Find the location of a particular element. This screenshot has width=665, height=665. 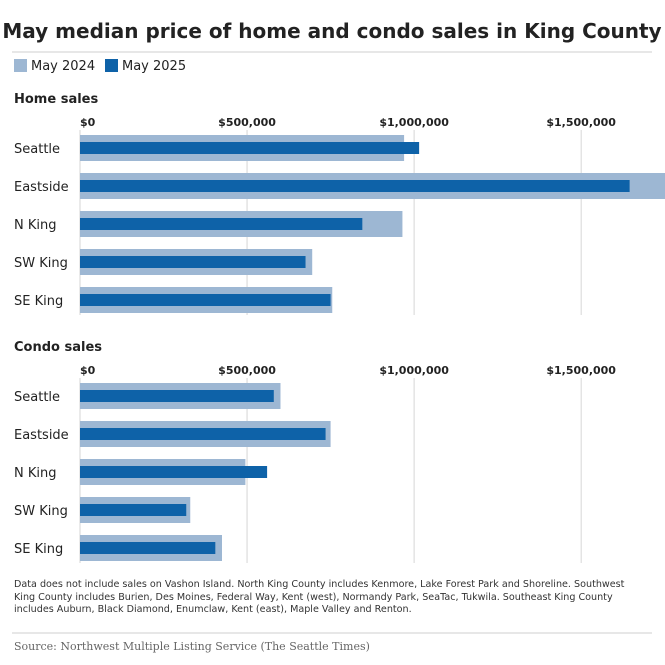

legend-label-2024: May 2024 is located at coordinates (63, 66).